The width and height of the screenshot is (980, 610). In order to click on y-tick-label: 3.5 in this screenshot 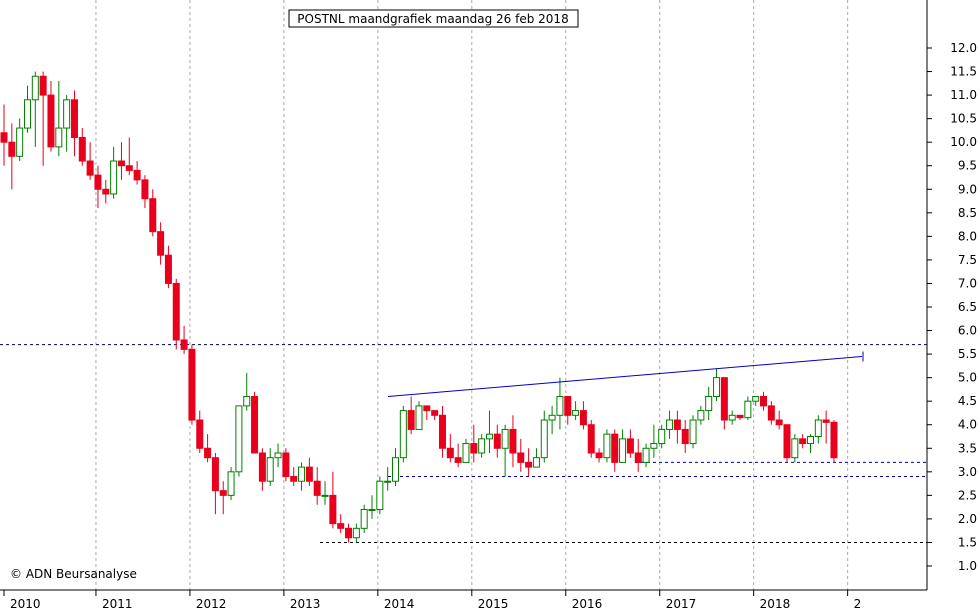, I will do `click(967, 448)`.